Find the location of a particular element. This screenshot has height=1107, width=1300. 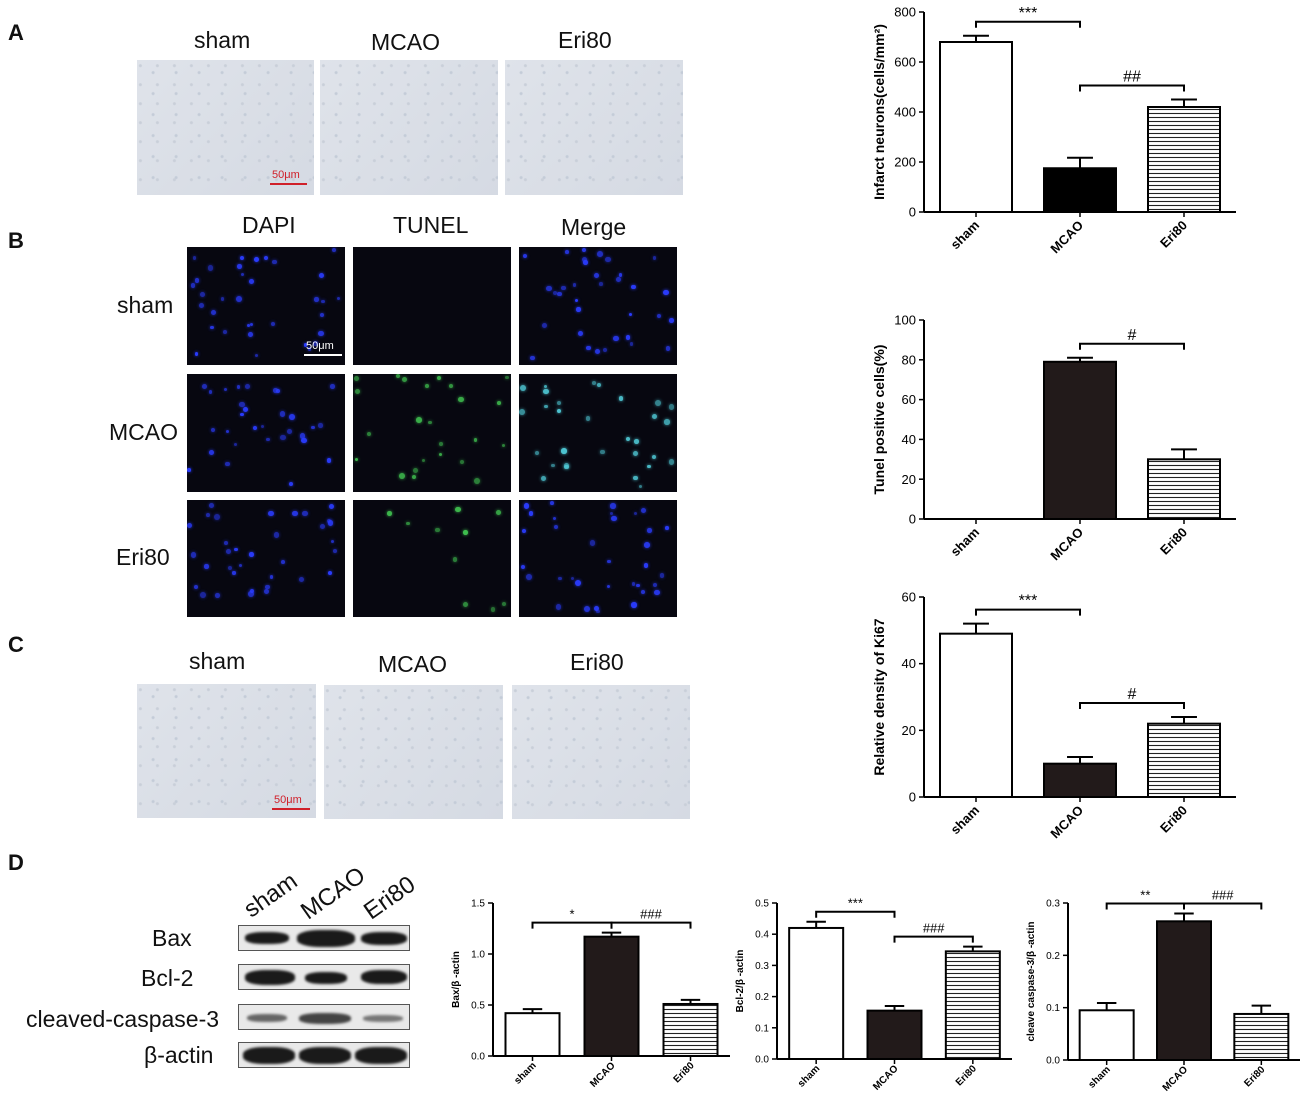

panel-b-row-eri80: Eri80 is located at coordinates (143, 557).